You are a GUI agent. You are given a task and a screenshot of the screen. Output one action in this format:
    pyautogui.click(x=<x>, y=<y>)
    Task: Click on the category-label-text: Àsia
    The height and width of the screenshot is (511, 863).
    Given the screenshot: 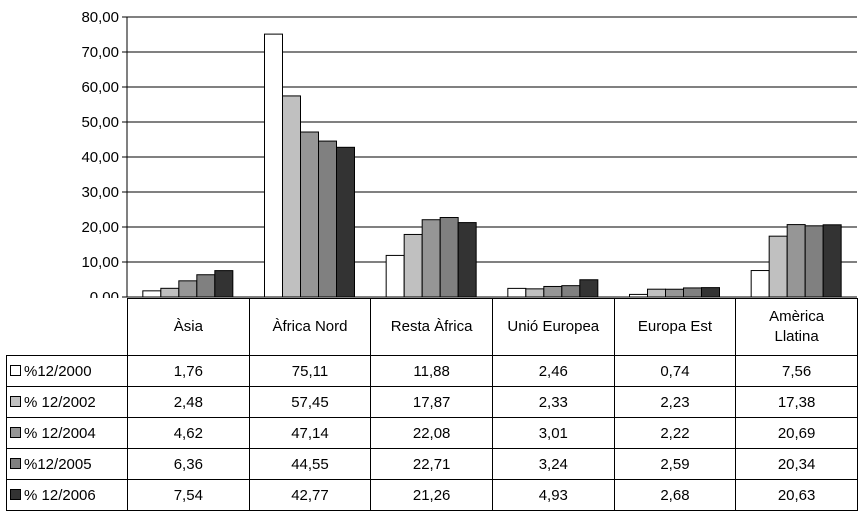 What is the action you would take?
    pyautogui.click(x=188, y=326)
    